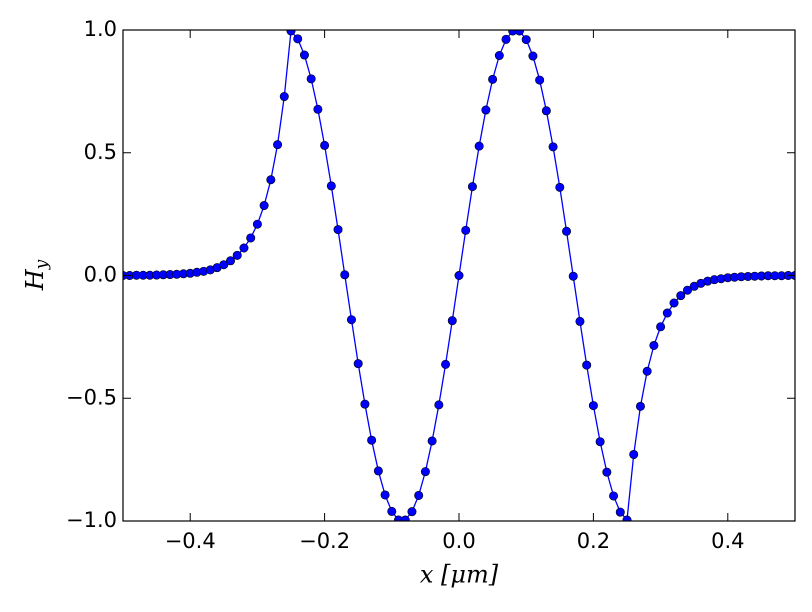 The width and height of the screenshot is (812, 612). What do you see at coordinates (324, 541) in the screenshot?
I see `x-tick-label: −0.2` at bounding box center [324, 541].